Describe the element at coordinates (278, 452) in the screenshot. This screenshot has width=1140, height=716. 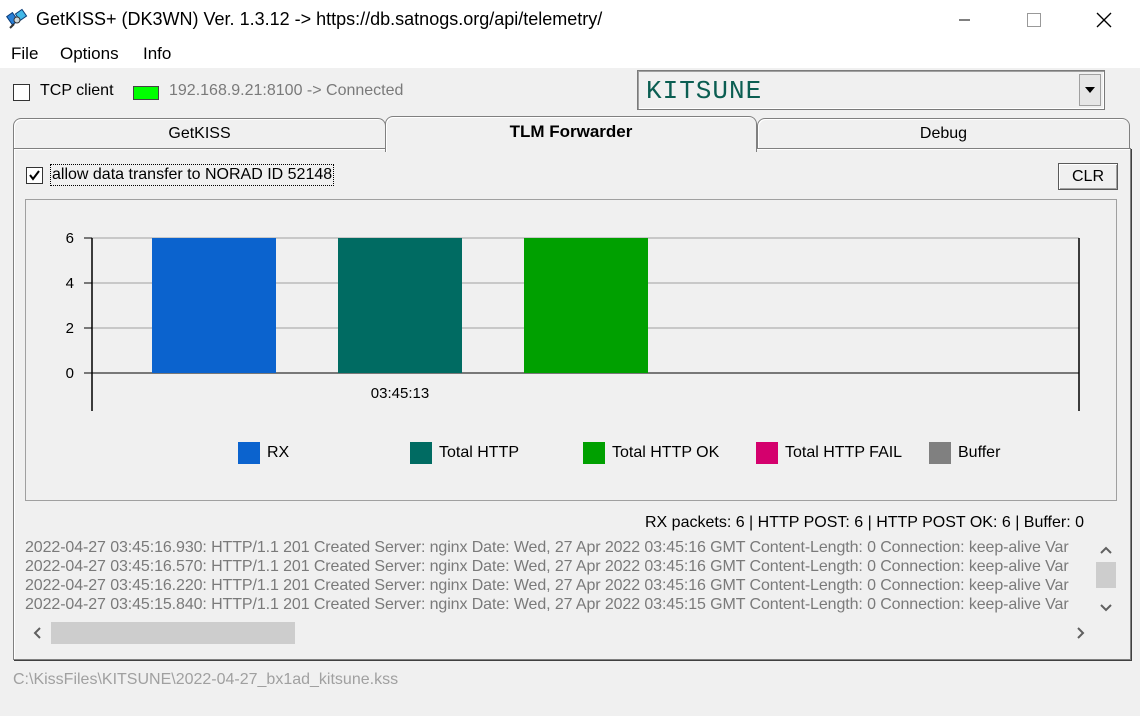
I see `legend-label: RX` at that location.